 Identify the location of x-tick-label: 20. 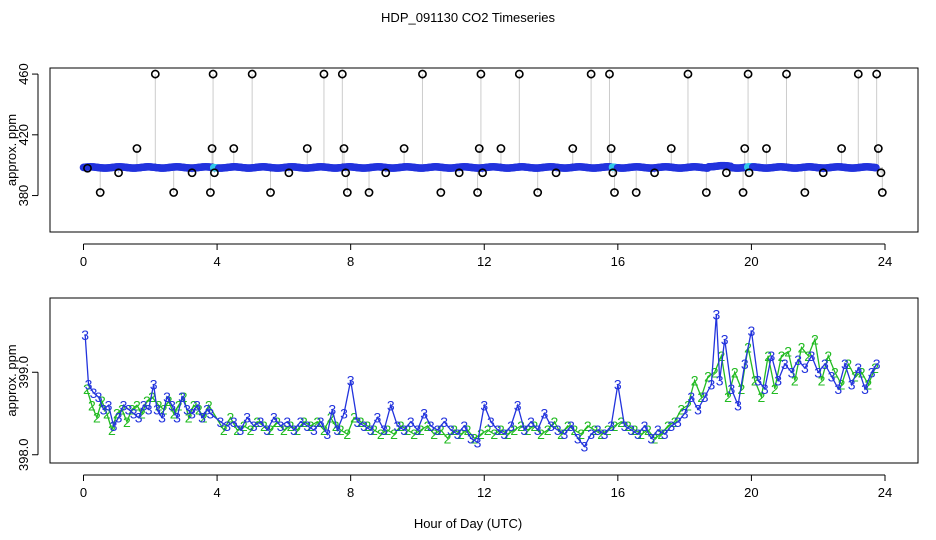
(751, 492).